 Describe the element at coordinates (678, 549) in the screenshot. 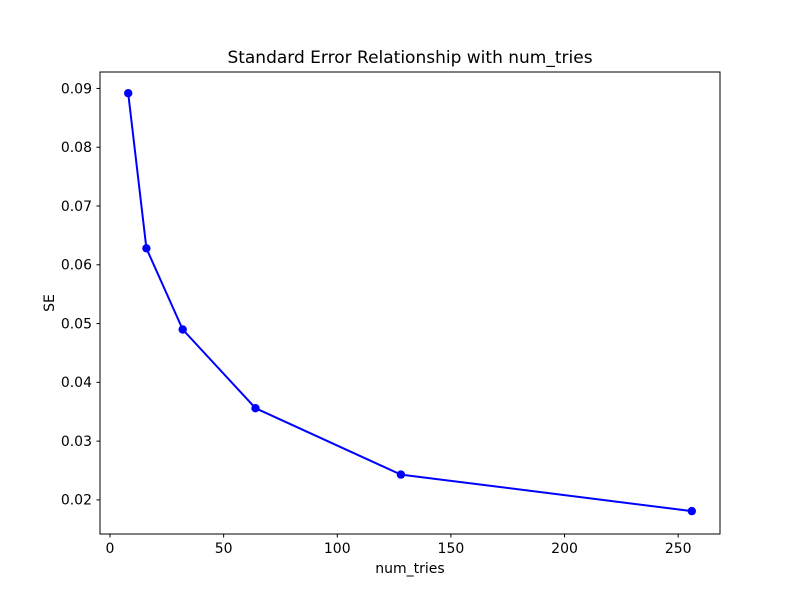

I see `x-tick-label: 250` at that location.